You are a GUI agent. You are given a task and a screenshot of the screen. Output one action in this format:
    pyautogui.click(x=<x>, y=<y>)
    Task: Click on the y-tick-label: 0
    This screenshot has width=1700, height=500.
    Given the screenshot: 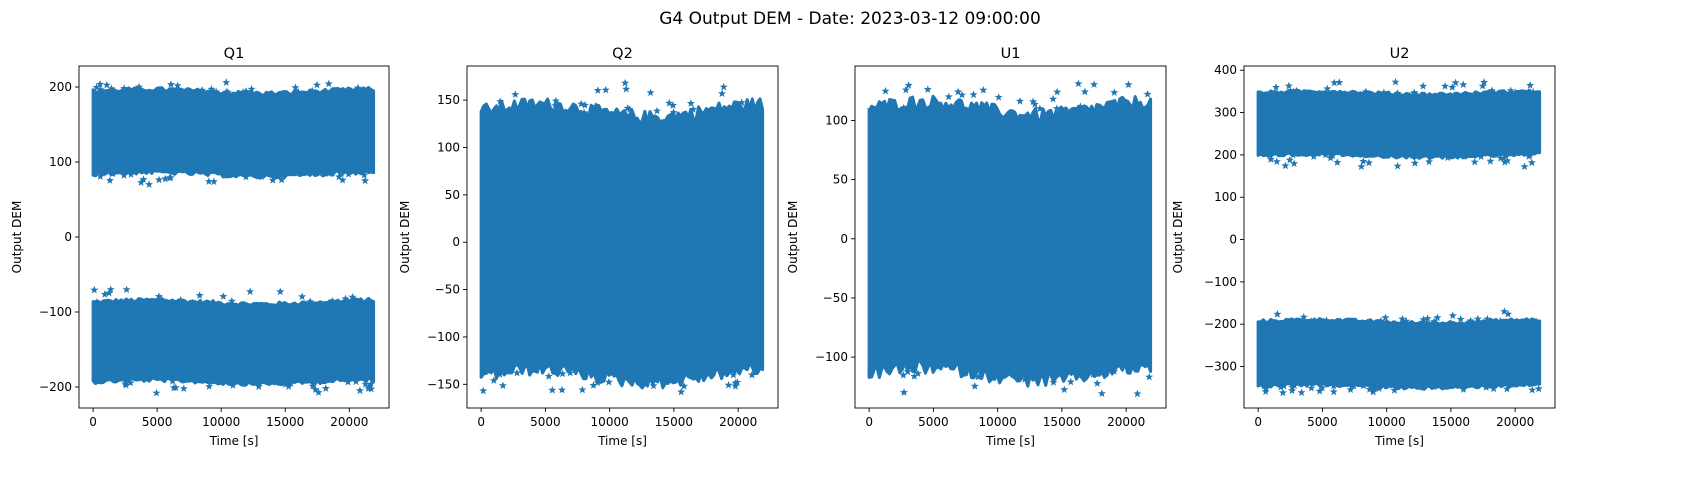 What is the action you would take?
    pyautogui.click(x=456, y=242)
    